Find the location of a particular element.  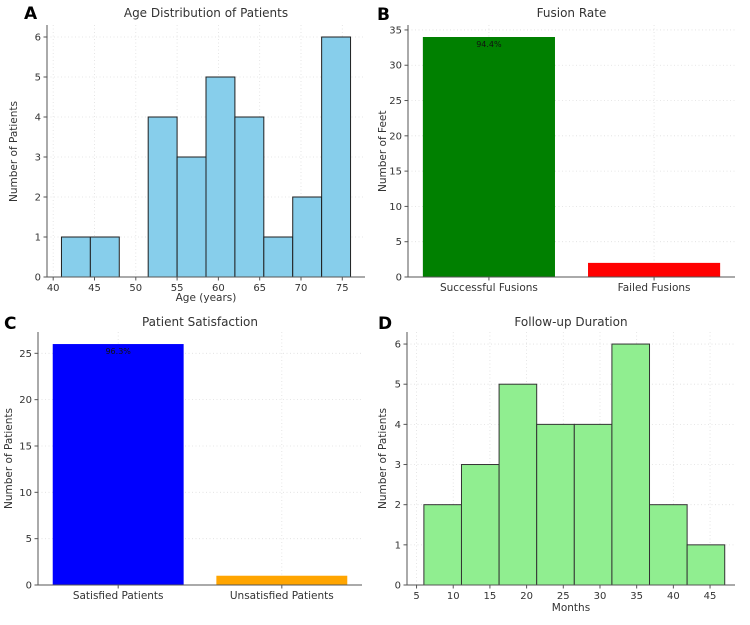

chart-title-a: Age Distribution of Patients is located at coordinates (206, 13).